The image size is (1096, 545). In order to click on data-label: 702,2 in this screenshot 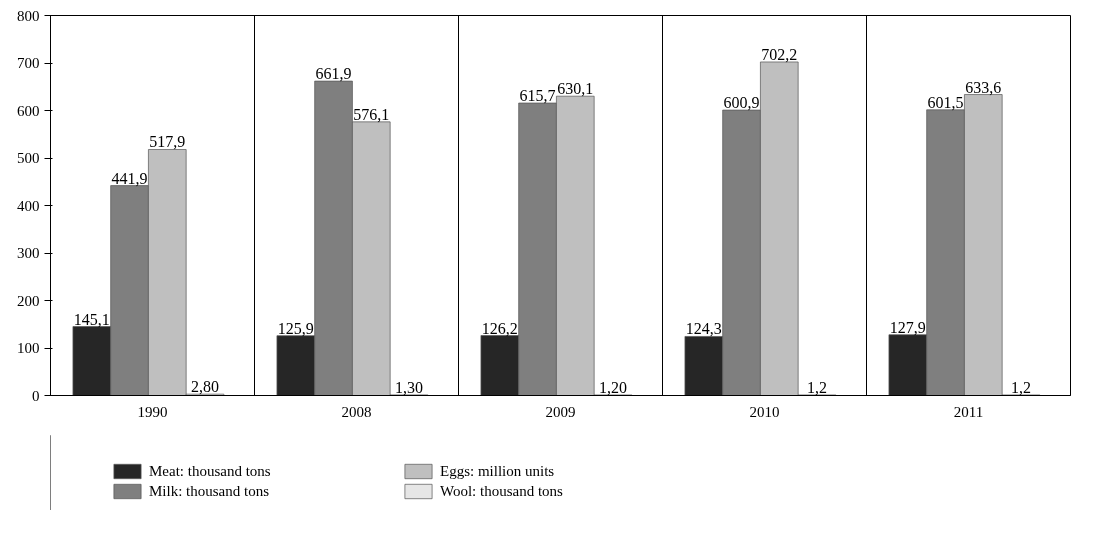, I will do `click(779, 54)`.